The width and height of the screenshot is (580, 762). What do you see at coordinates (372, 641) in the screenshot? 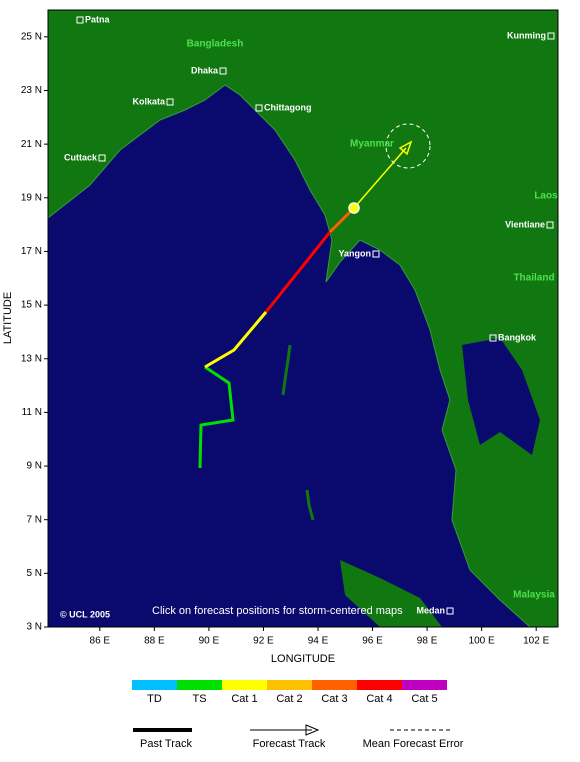
I see `x-tick-label: 96 E` at bounding box center [372, 641].